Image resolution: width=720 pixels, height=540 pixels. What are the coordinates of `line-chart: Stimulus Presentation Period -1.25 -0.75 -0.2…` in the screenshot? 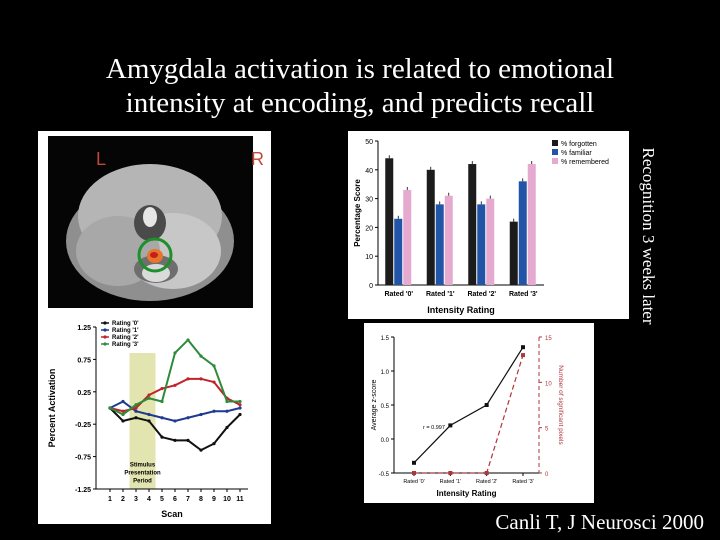 It's located at (147, 420).